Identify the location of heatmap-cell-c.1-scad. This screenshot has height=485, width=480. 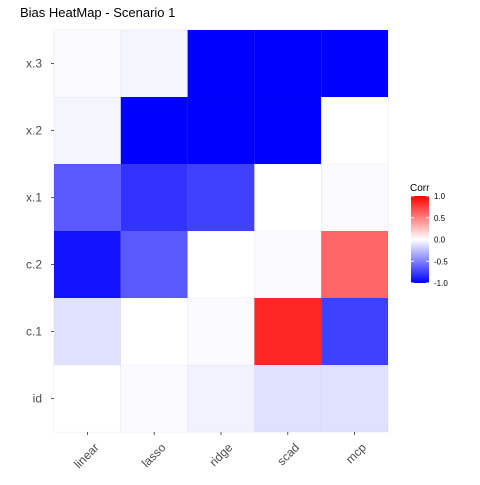
(288, 331).